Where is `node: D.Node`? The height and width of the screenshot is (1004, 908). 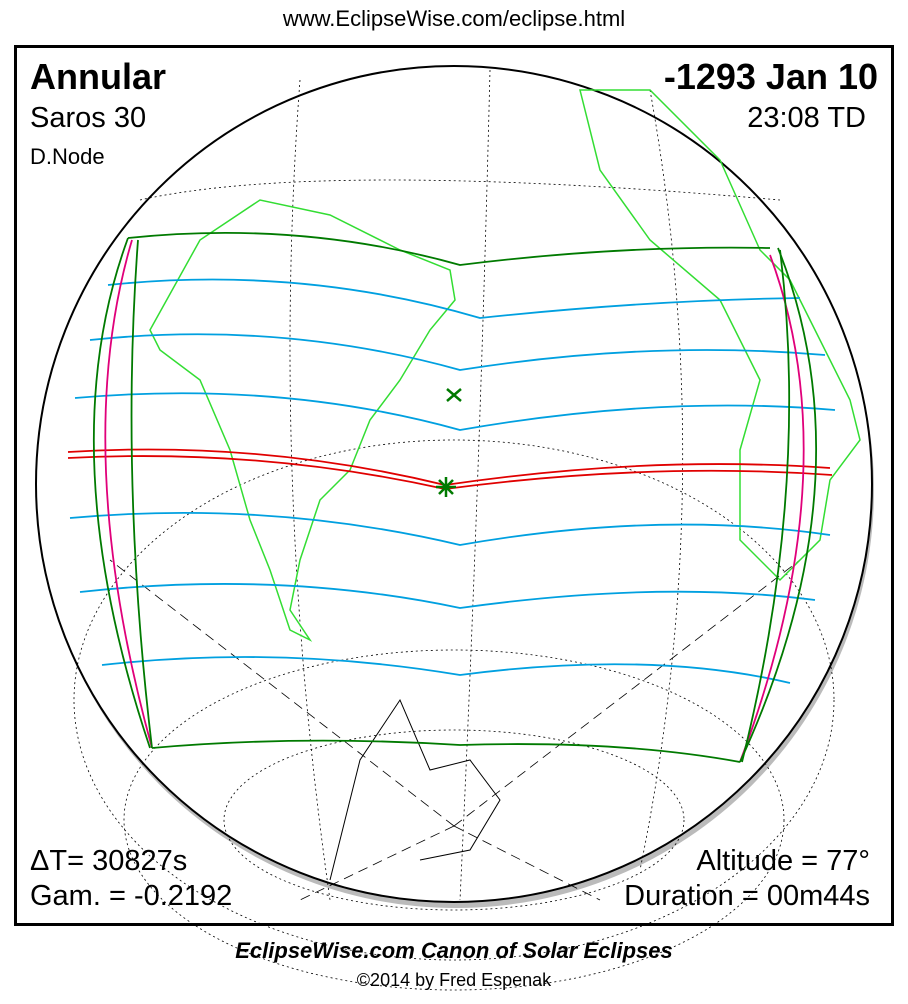
node: D.Node is located at coordinates (67, 156).